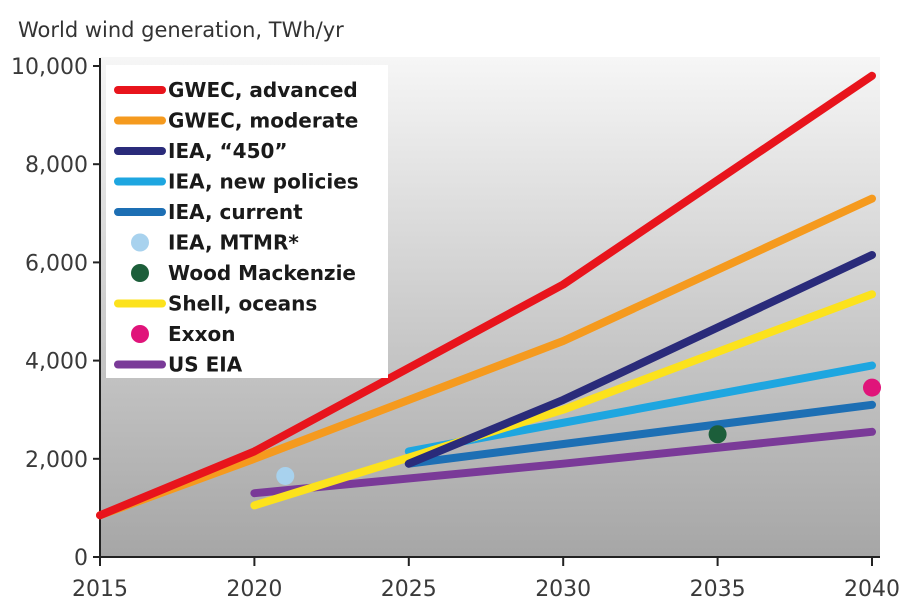  Describe the element at coordinates (56, 362) in the screenshot. I see `y-tick-label: 4,000` at that location.